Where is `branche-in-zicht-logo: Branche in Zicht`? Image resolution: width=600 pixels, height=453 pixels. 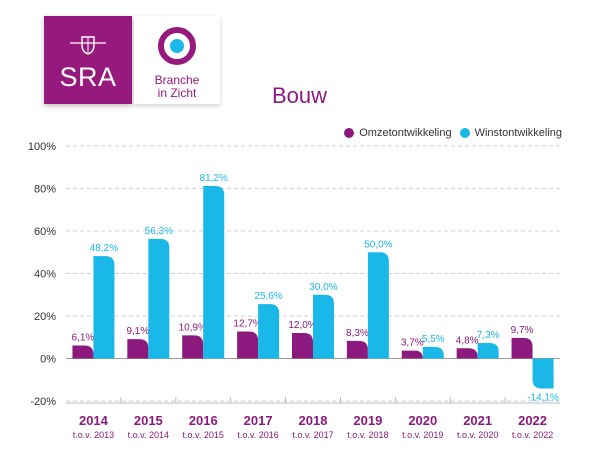
branche-in-zicht-logo: Branche in Zicht is located at coordinates (177, 60).